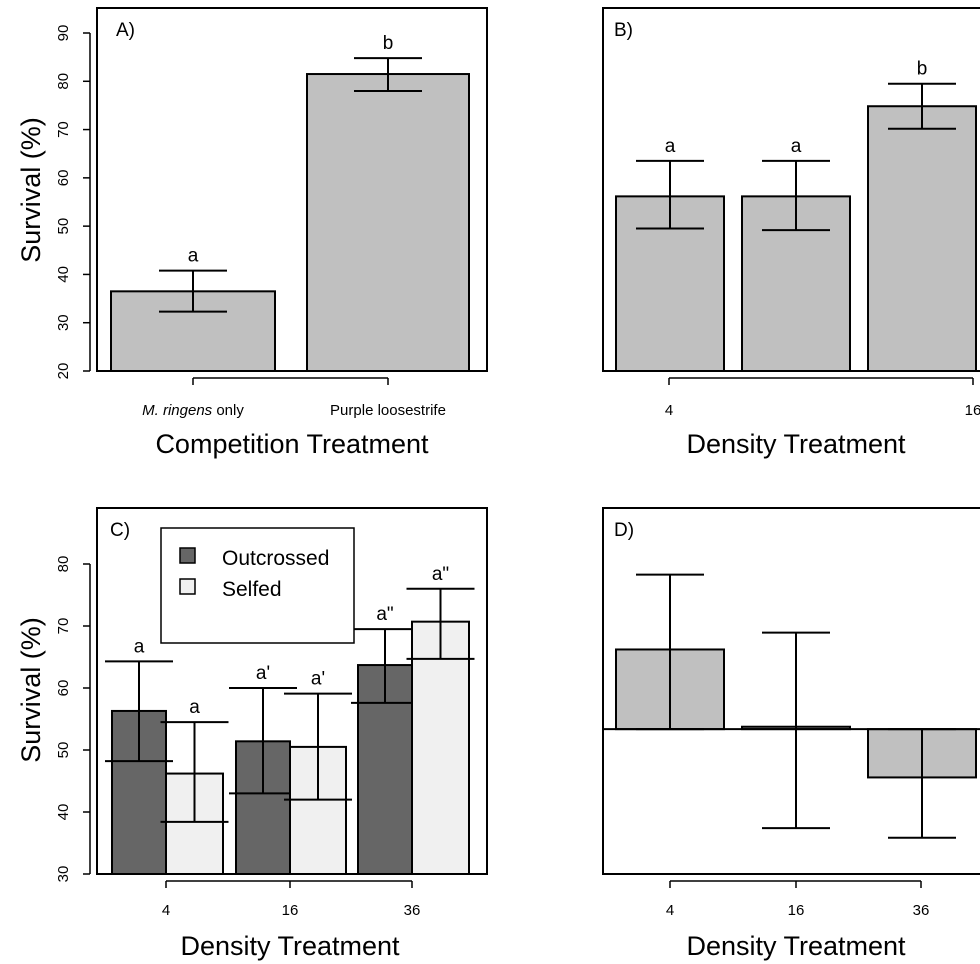  I want to click on legend-swatch-outcrossed, so click(187, 555).